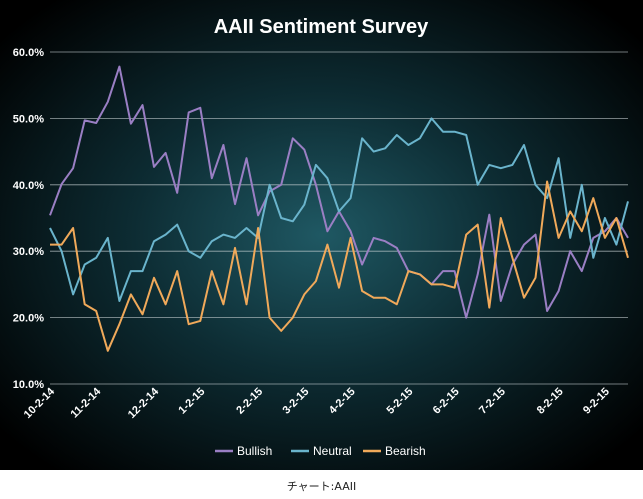 This screenshot has width=643, height=499. I want to click on legend-item-bearish: Bearish, so click(394, 451).